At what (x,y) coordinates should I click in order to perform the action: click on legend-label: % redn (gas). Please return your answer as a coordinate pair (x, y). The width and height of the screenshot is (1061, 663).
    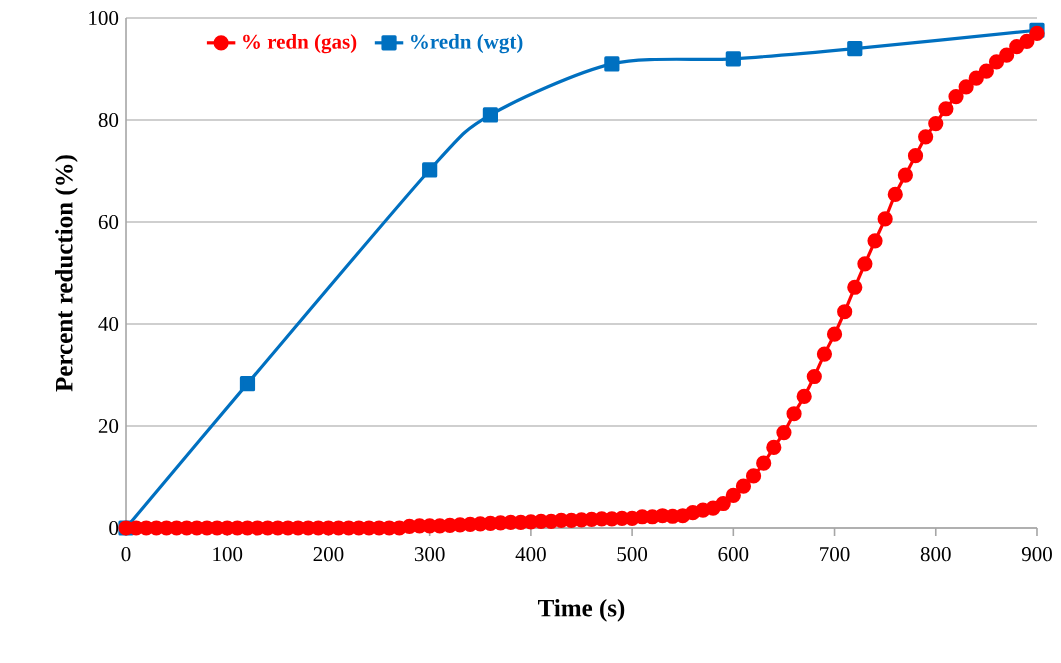
    Looking at the image, I should click on (300, 44).